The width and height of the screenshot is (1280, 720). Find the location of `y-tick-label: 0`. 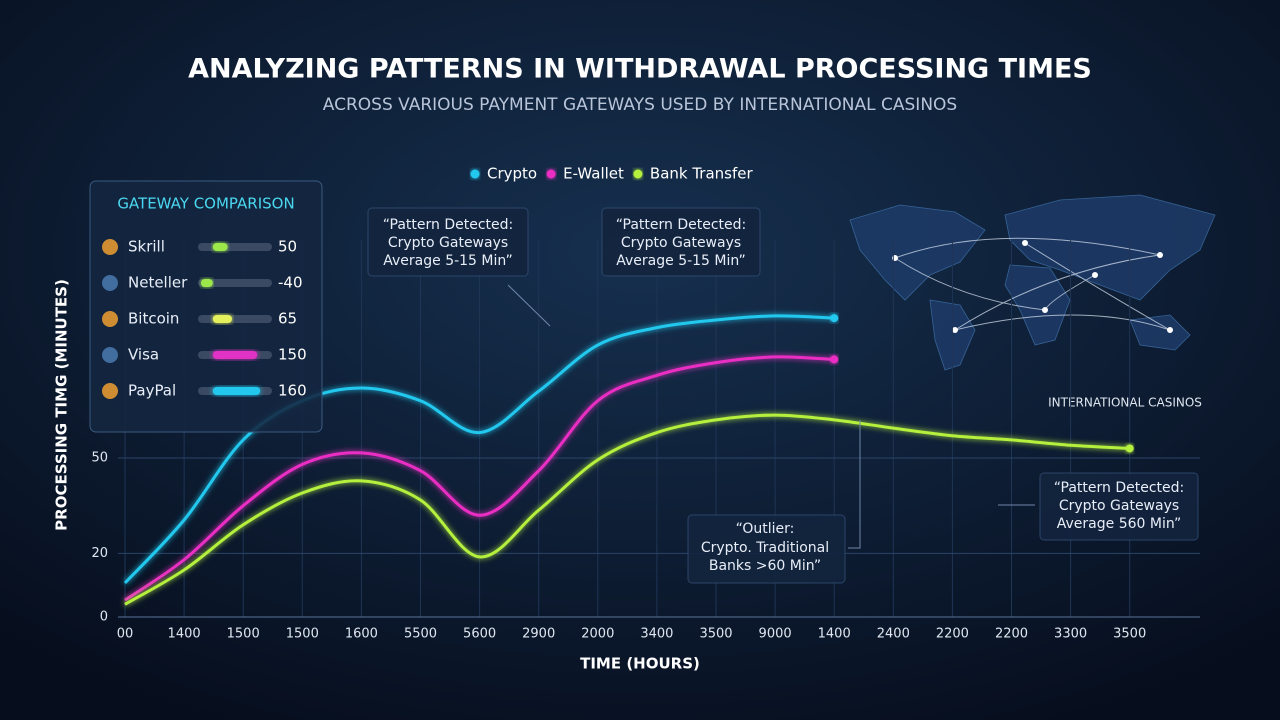

y-tick-label: 0 is located at coordinates (104, 617).